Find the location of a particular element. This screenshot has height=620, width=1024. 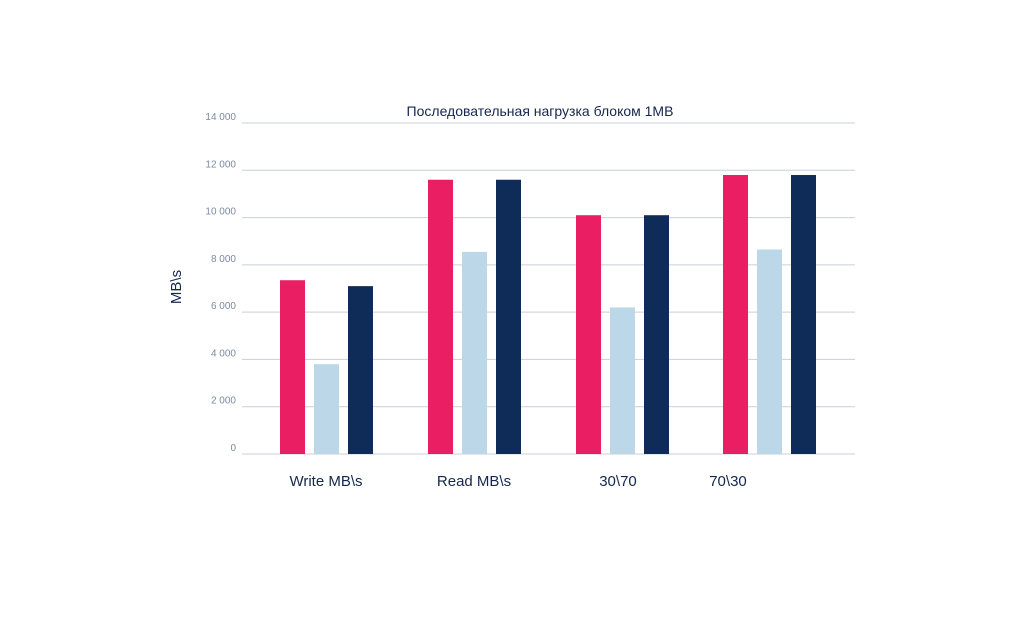

y-tick-label: 12 000 is located at coordinates (220, 164).